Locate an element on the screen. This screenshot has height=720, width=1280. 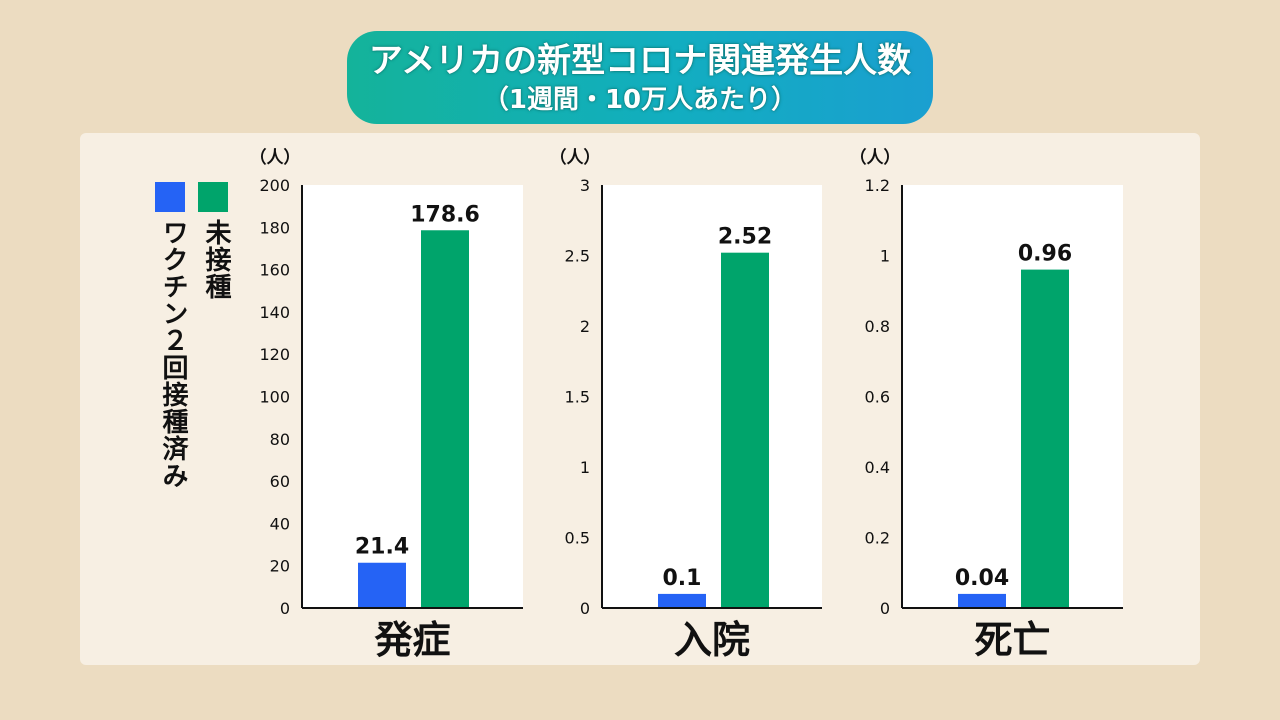
title-banner: アメリカの新型コロナ関連発生人数 （1週間・10万人あたり） is located at coordinates (640, 77).